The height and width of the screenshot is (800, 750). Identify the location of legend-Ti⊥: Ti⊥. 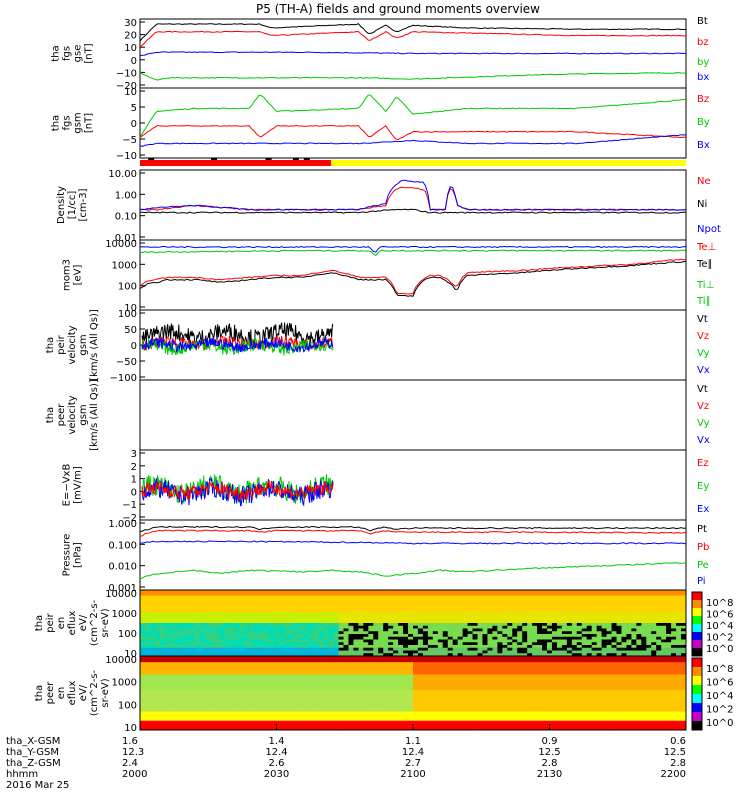
(705, 285).